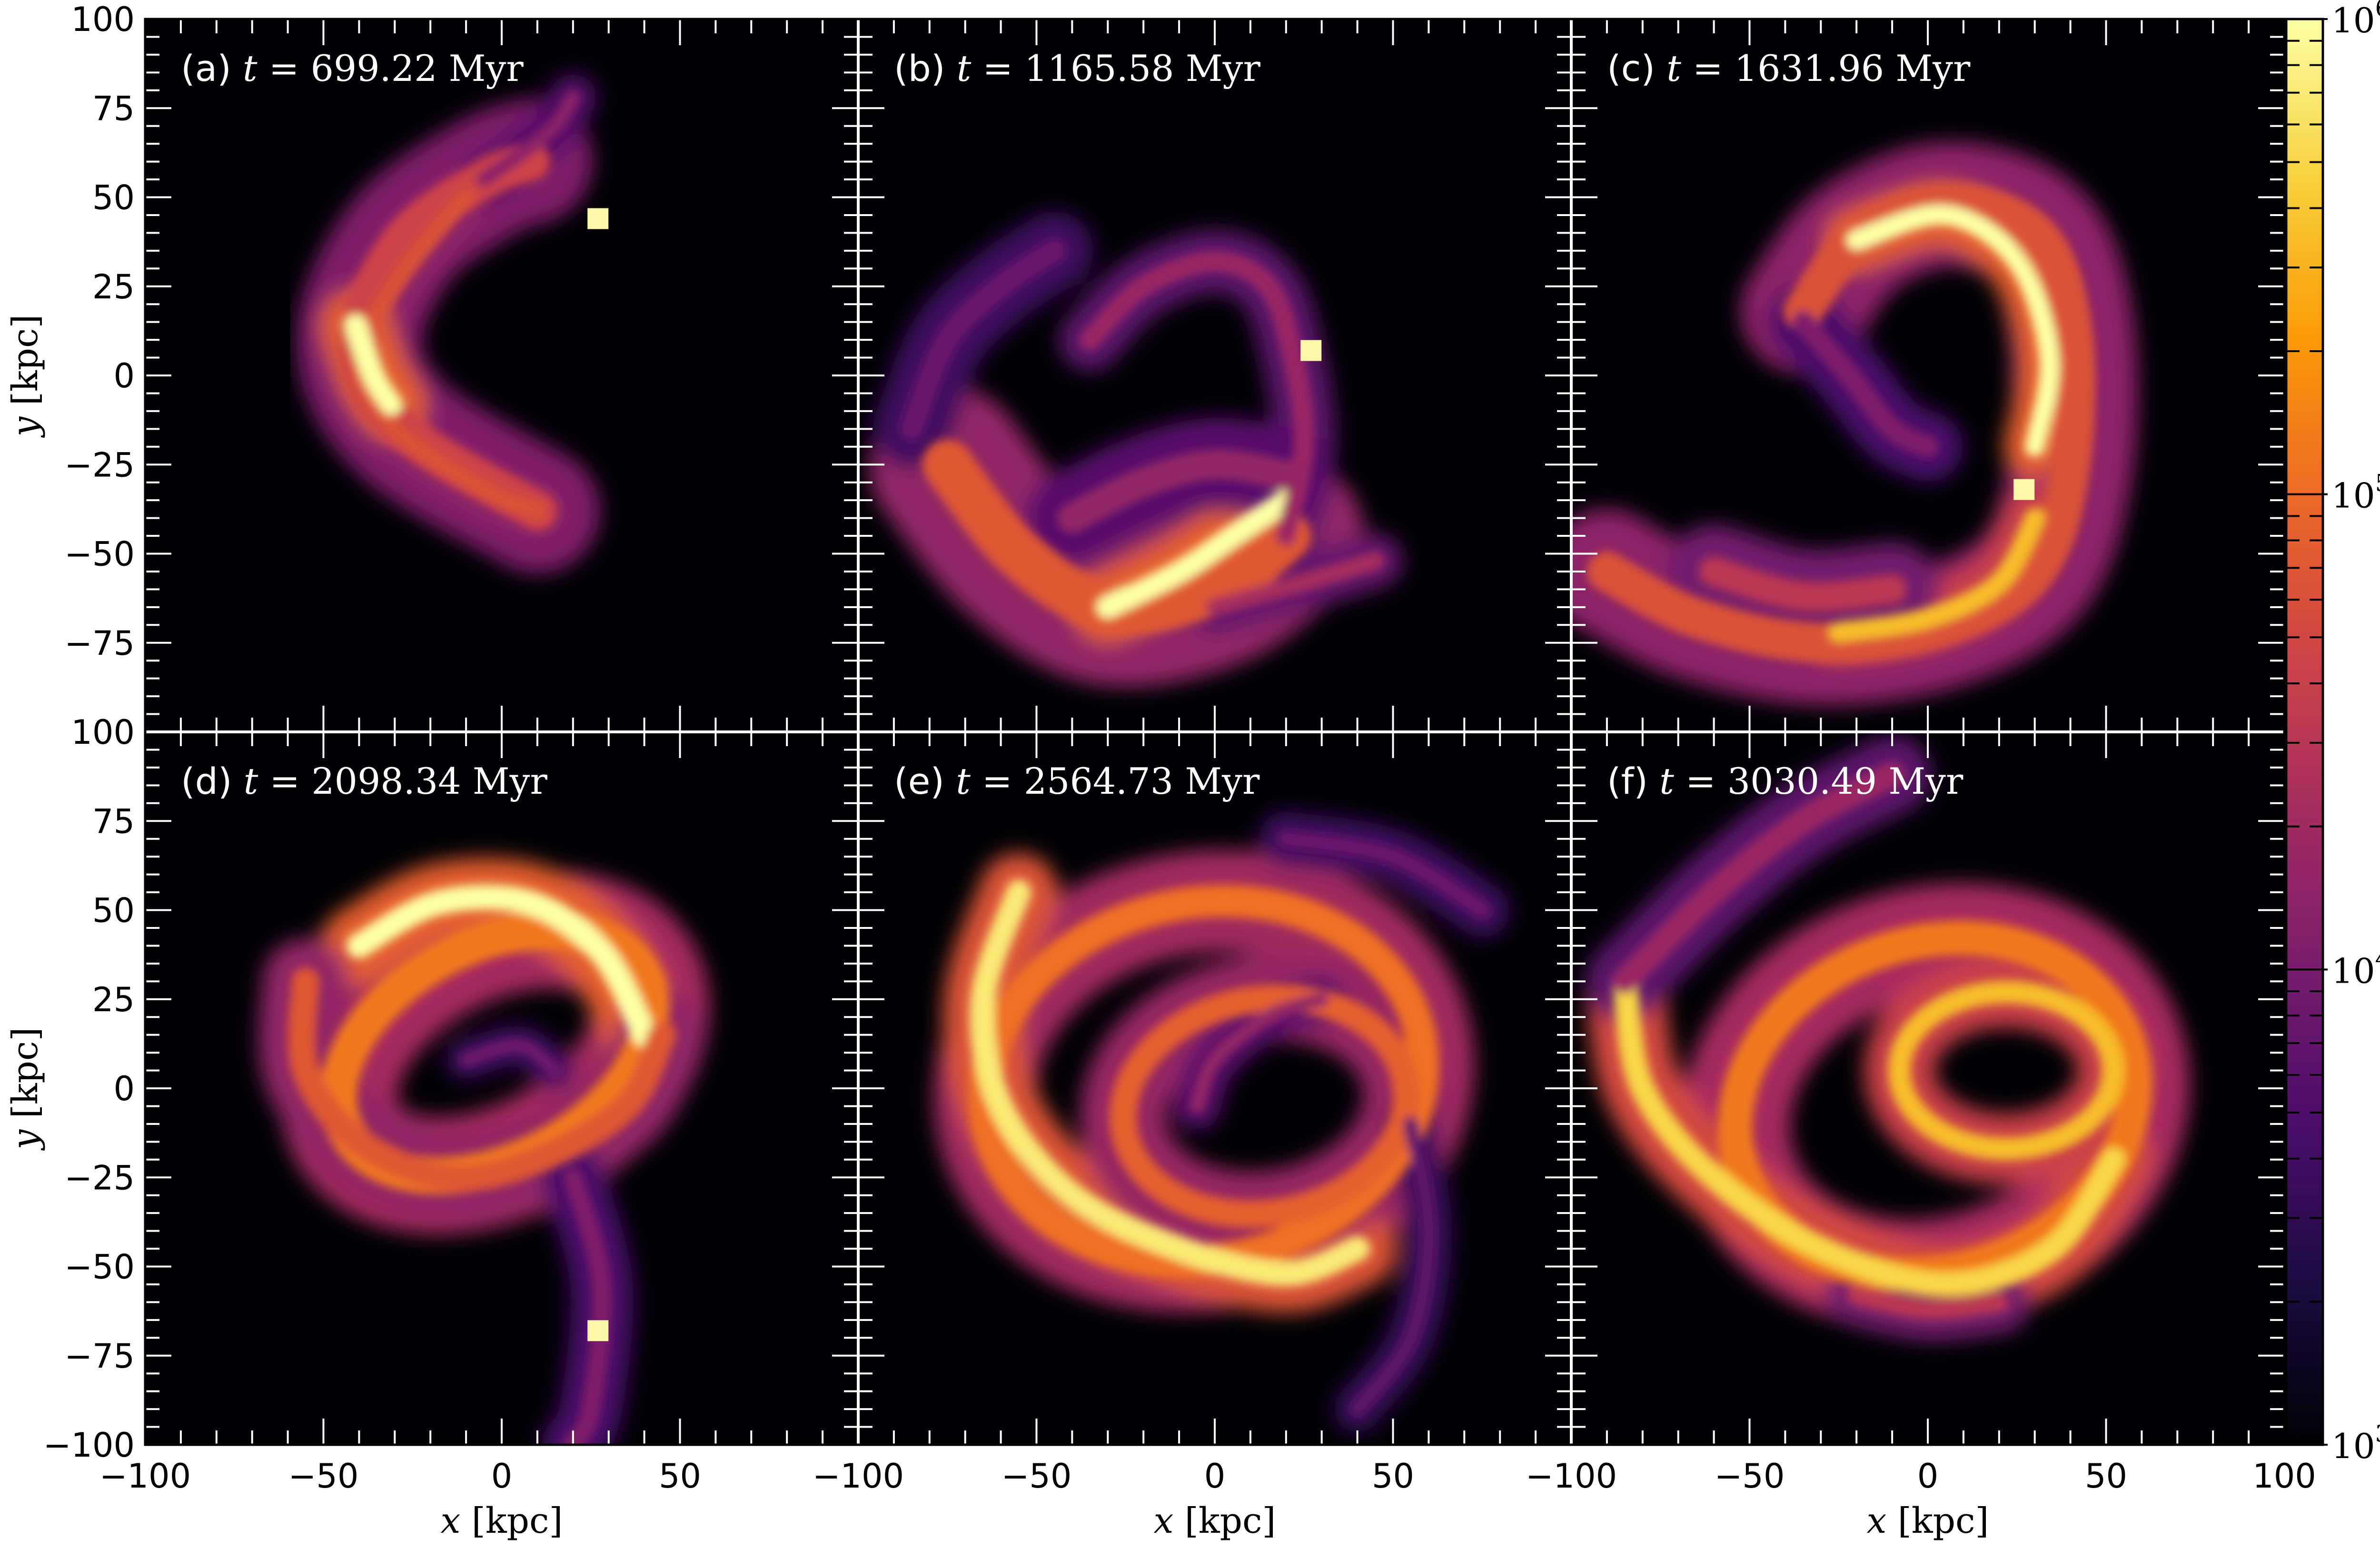 The image size is (2380, 1548). I want to click on colorbar-tick-label: 10⁵, so click(2355, 493).